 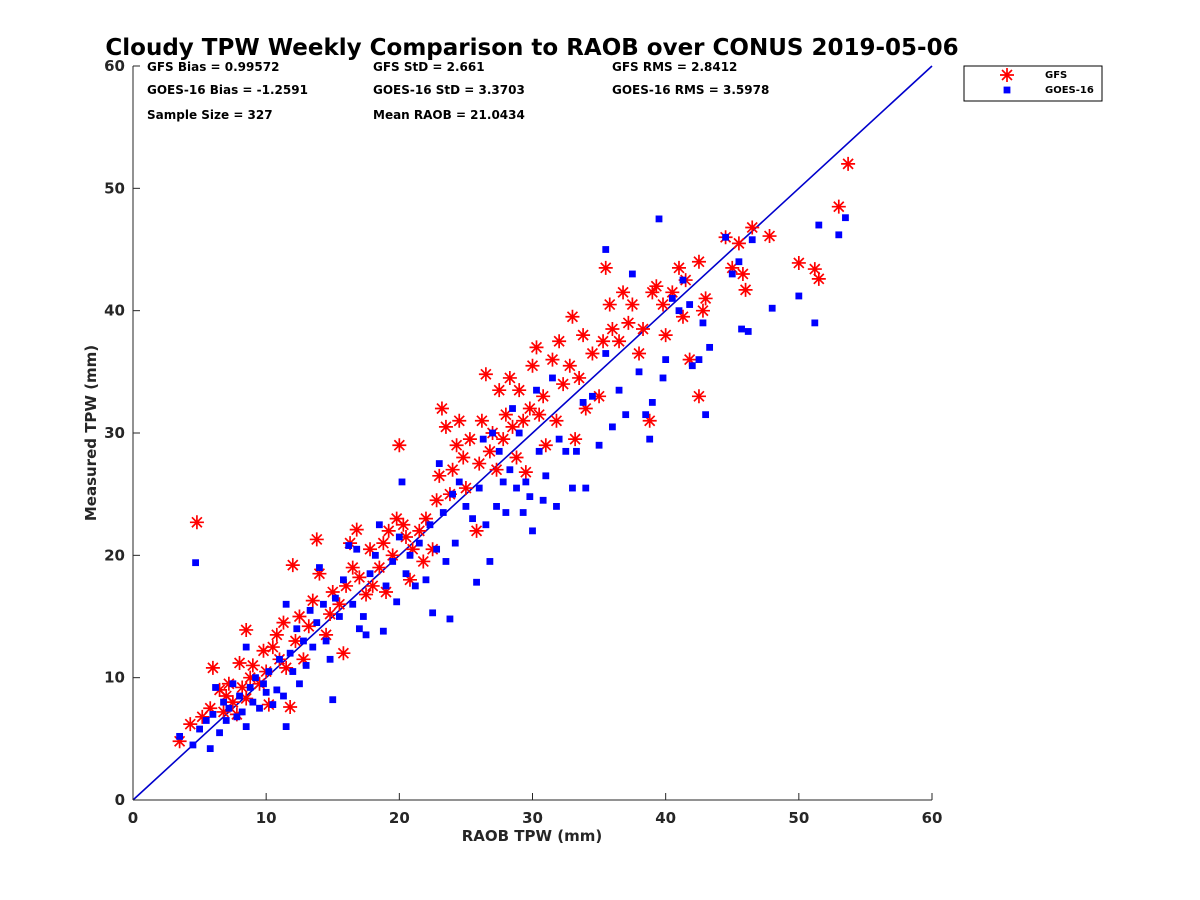 What do you see at coordinates (114, 188) in the screenshot?
I see `y-tick-label: 50` at bounding box center [114, 188].